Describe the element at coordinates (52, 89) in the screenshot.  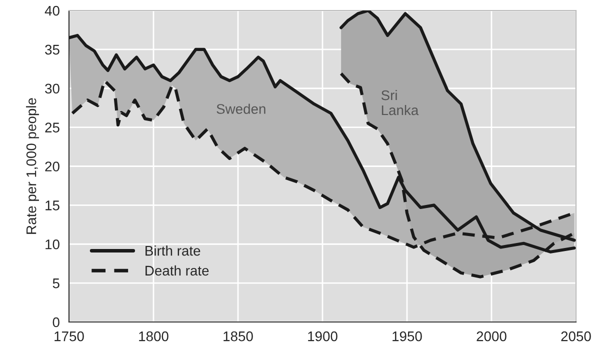
I see `y-tick-label: 30` at that location.